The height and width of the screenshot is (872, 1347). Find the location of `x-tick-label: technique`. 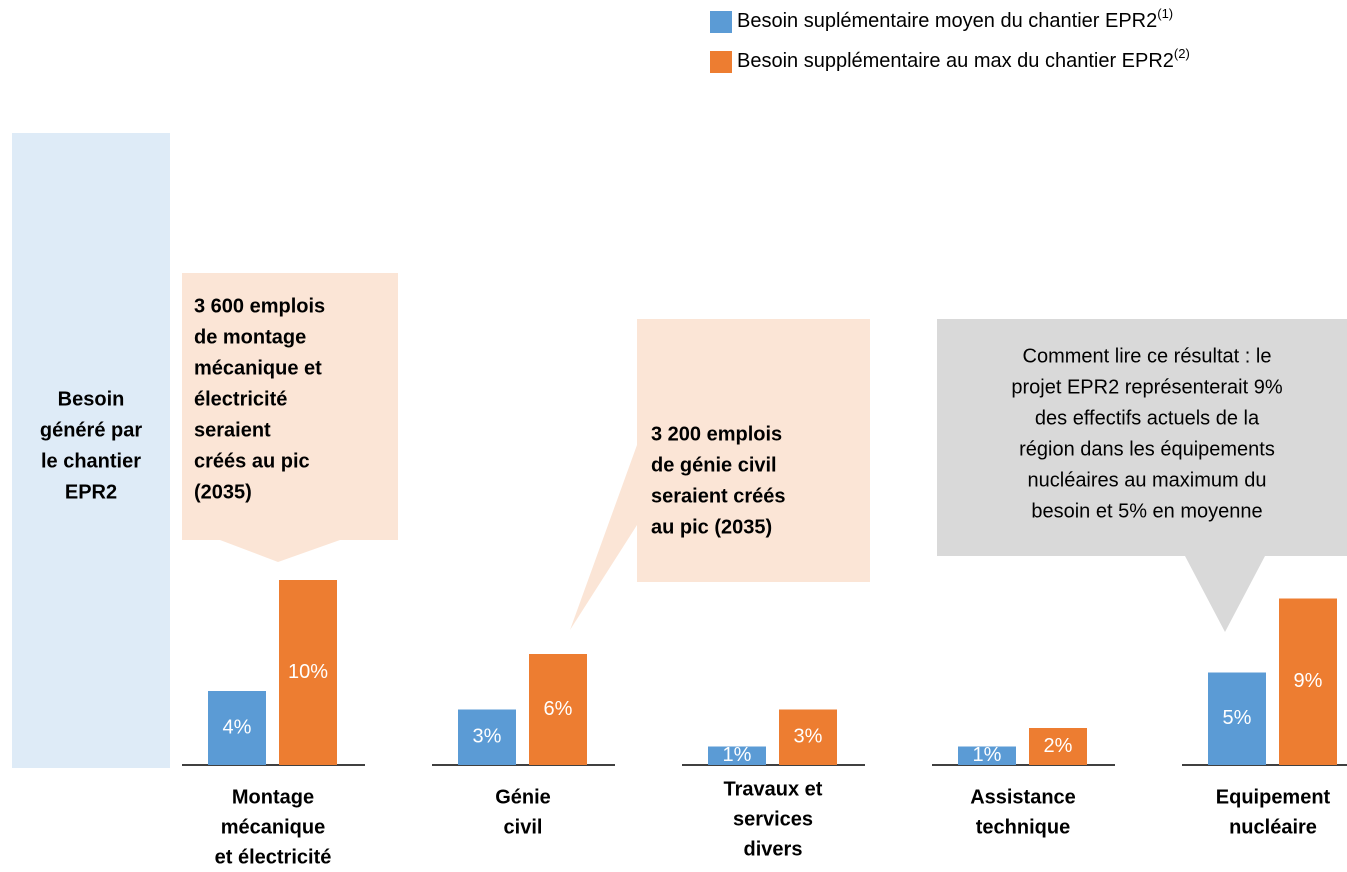

x-tick-label: technique is located at coordinates (1023, 827).